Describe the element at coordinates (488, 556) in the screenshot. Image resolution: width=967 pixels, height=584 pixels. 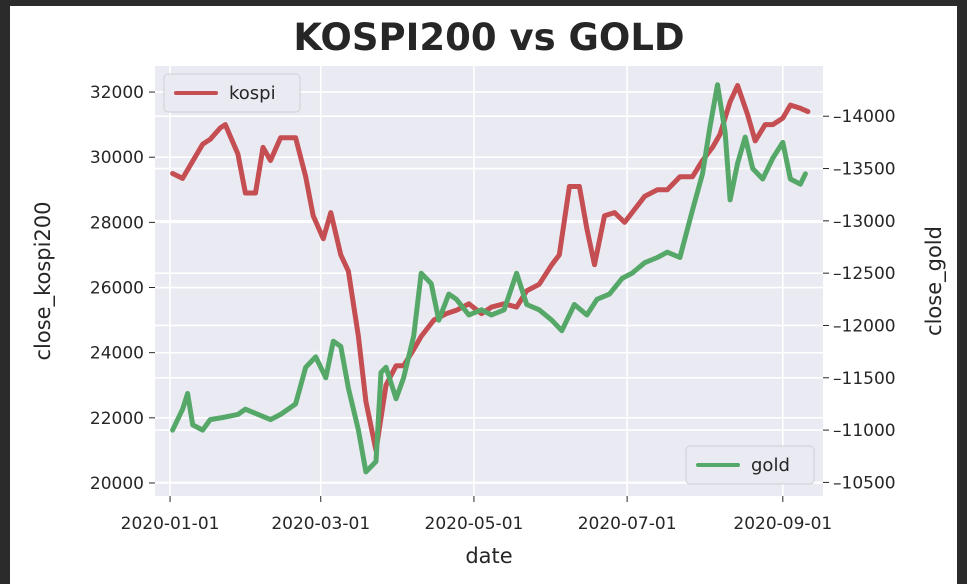
I see `x-axis-label: date` at that location.